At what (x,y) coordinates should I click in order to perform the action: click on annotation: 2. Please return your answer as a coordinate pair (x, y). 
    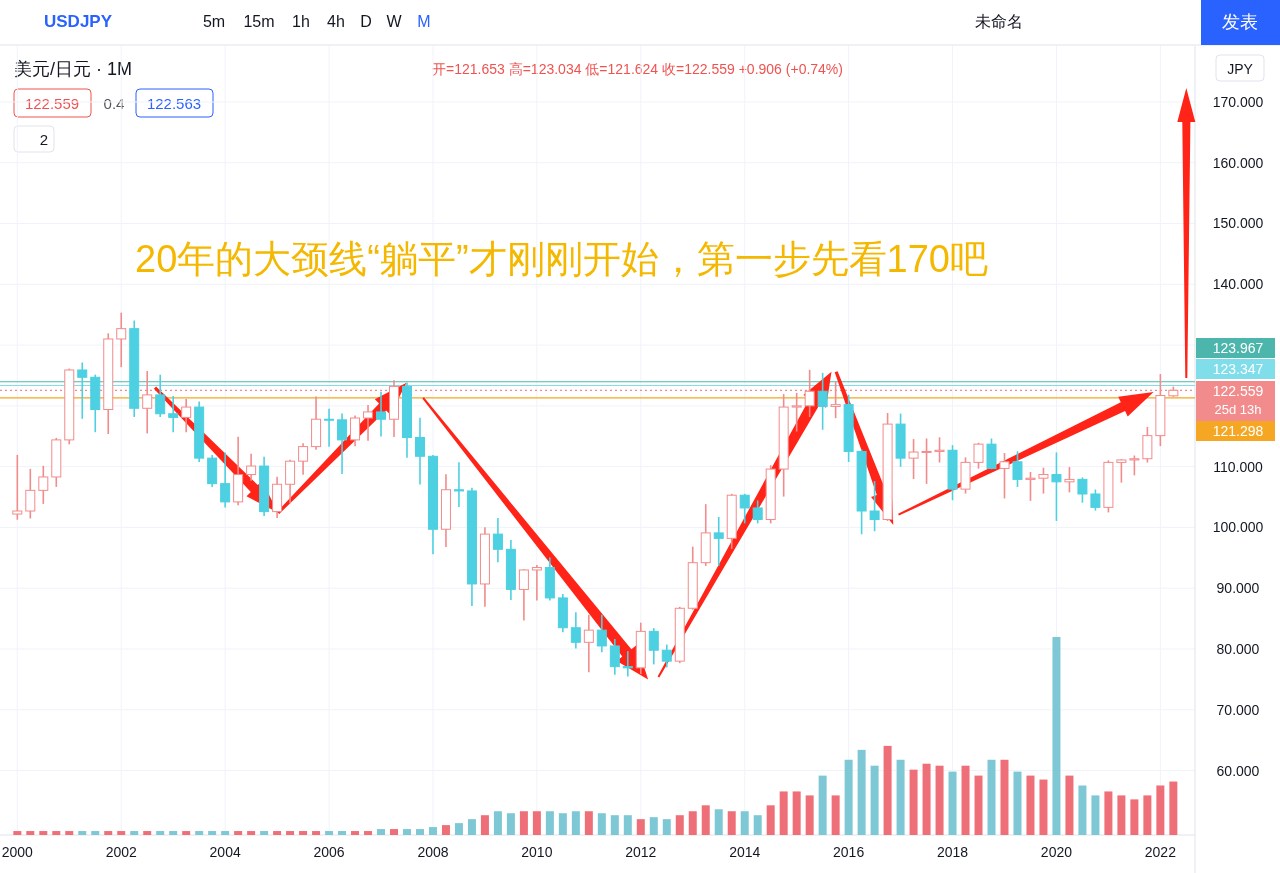
    Looking at the image, I should click on (44, 139).